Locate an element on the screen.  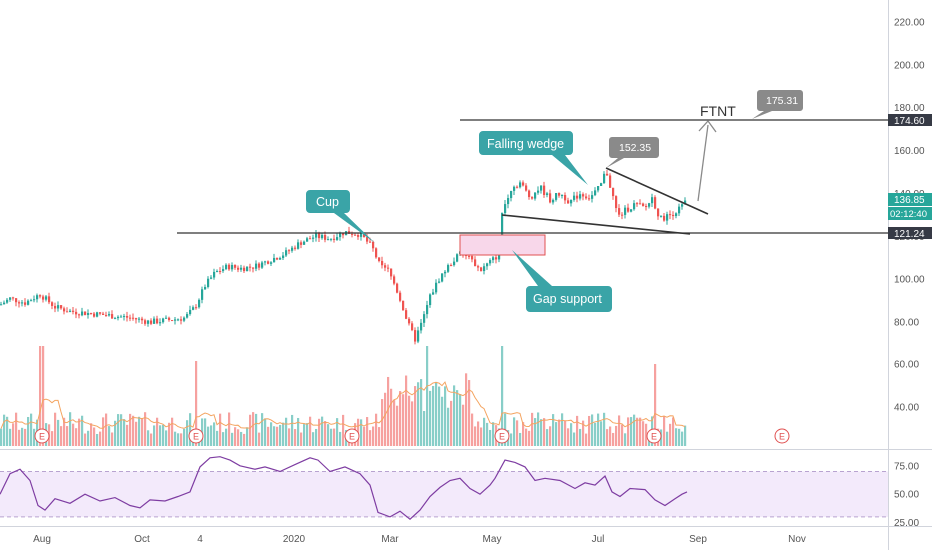
price-tick-label: 40.00 is located at coordinates (906, 408).